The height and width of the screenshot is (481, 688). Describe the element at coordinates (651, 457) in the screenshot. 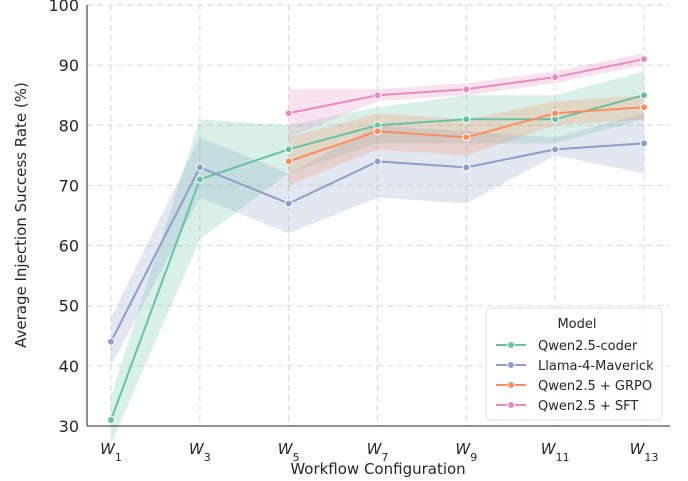

I see `x-tick-subscript: 13` at that location.